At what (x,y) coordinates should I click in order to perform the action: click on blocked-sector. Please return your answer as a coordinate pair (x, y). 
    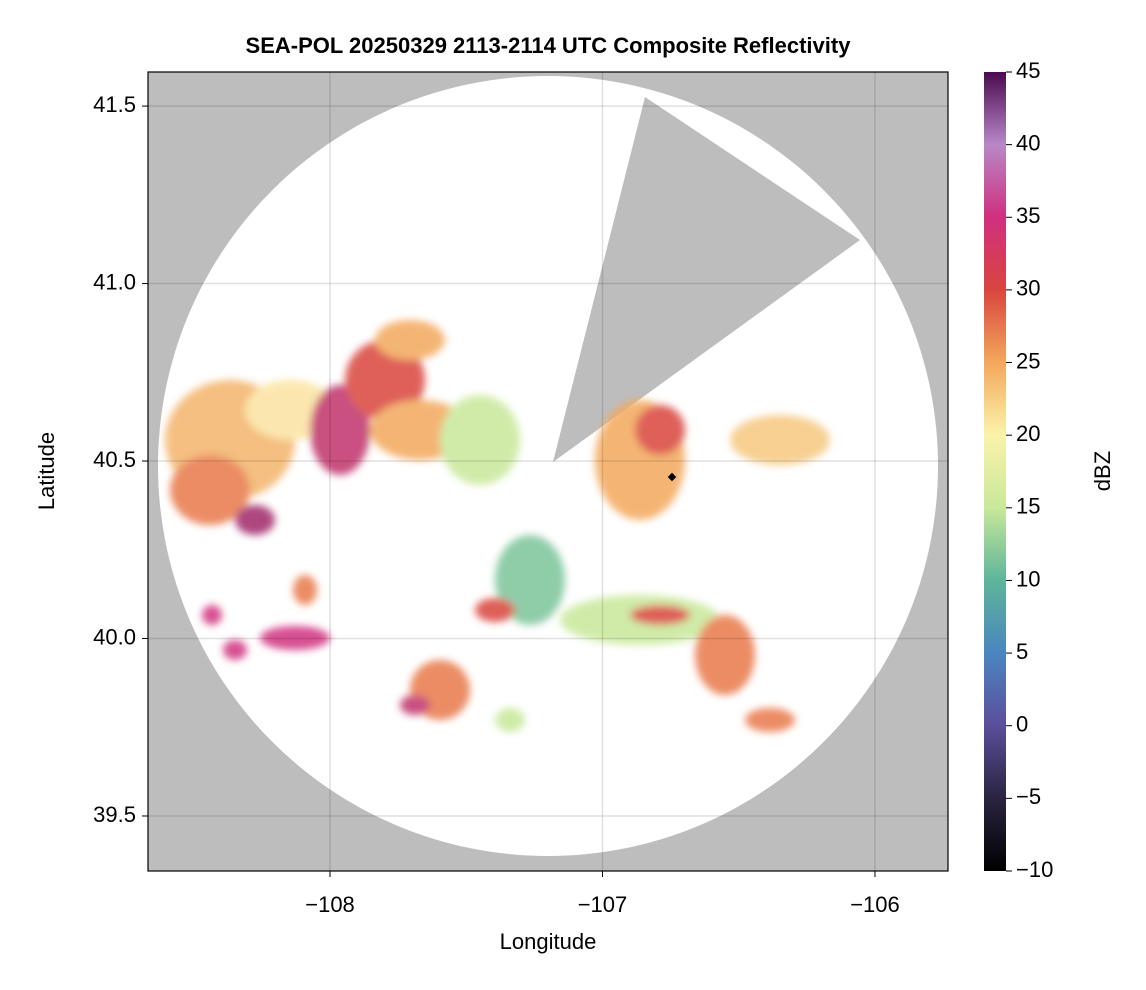
    Looking at the image, I should click on (706, 279).